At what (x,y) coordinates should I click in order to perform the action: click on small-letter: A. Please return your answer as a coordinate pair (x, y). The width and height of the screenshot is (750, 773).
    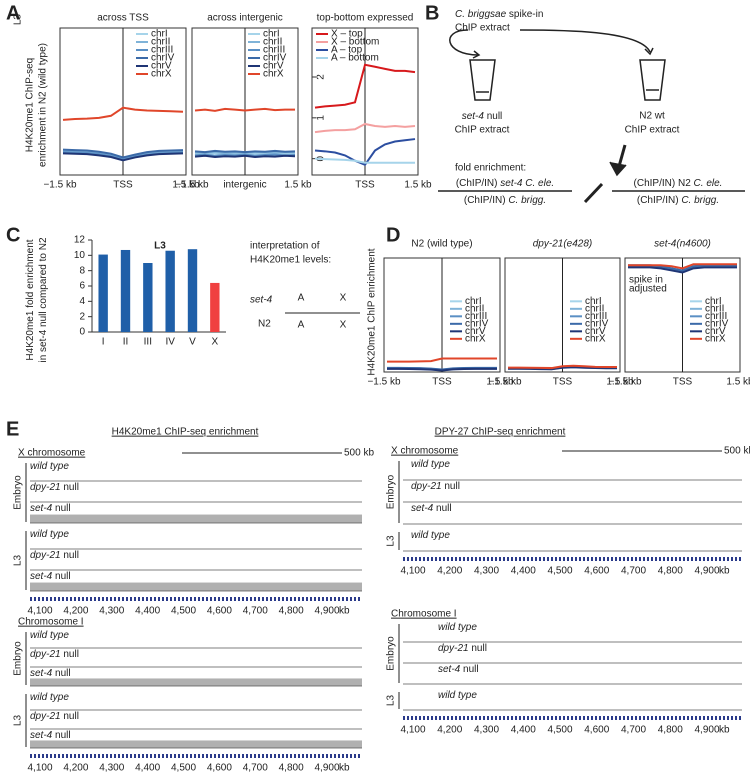
    Looking at the image, I should click on (301, 325).